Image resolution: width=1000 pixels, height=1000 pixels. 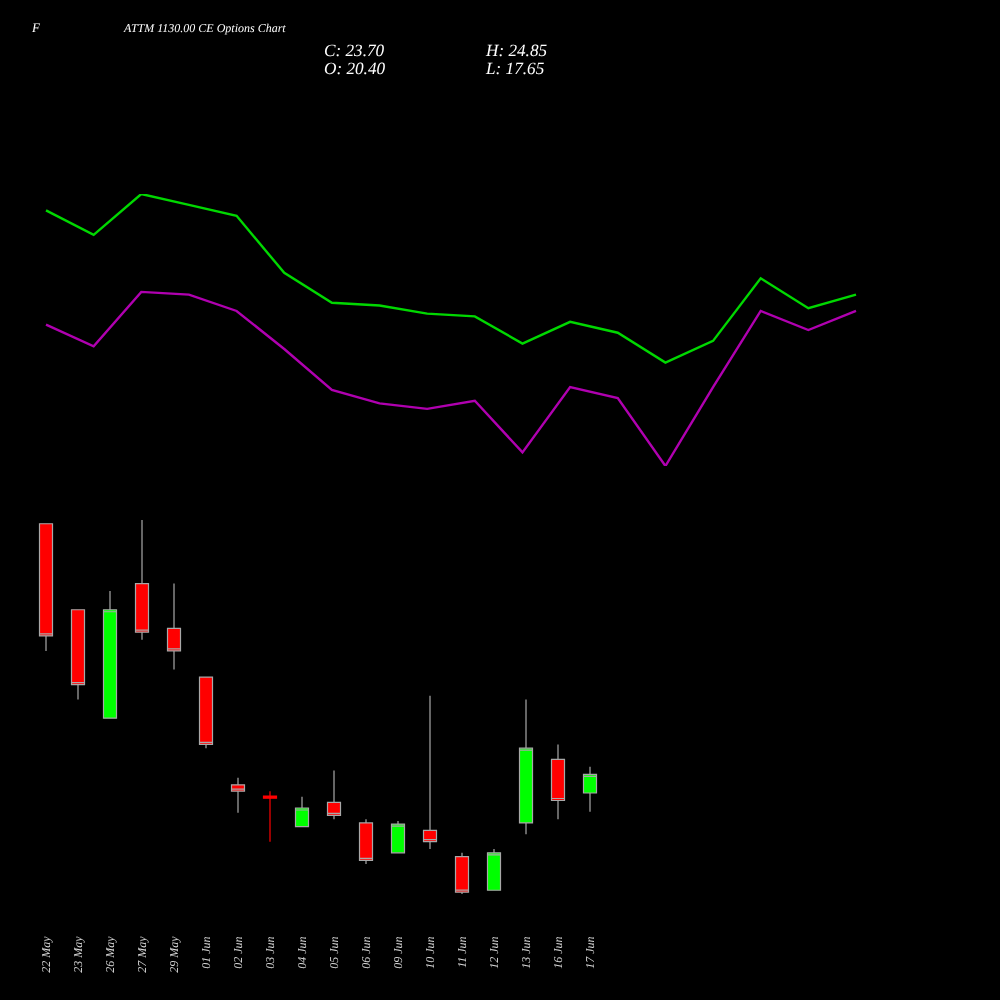 What do you see at coordinates (515, 68) in the screenshot?
I see `text: L: 17.65` at bounding box center [515, 68].